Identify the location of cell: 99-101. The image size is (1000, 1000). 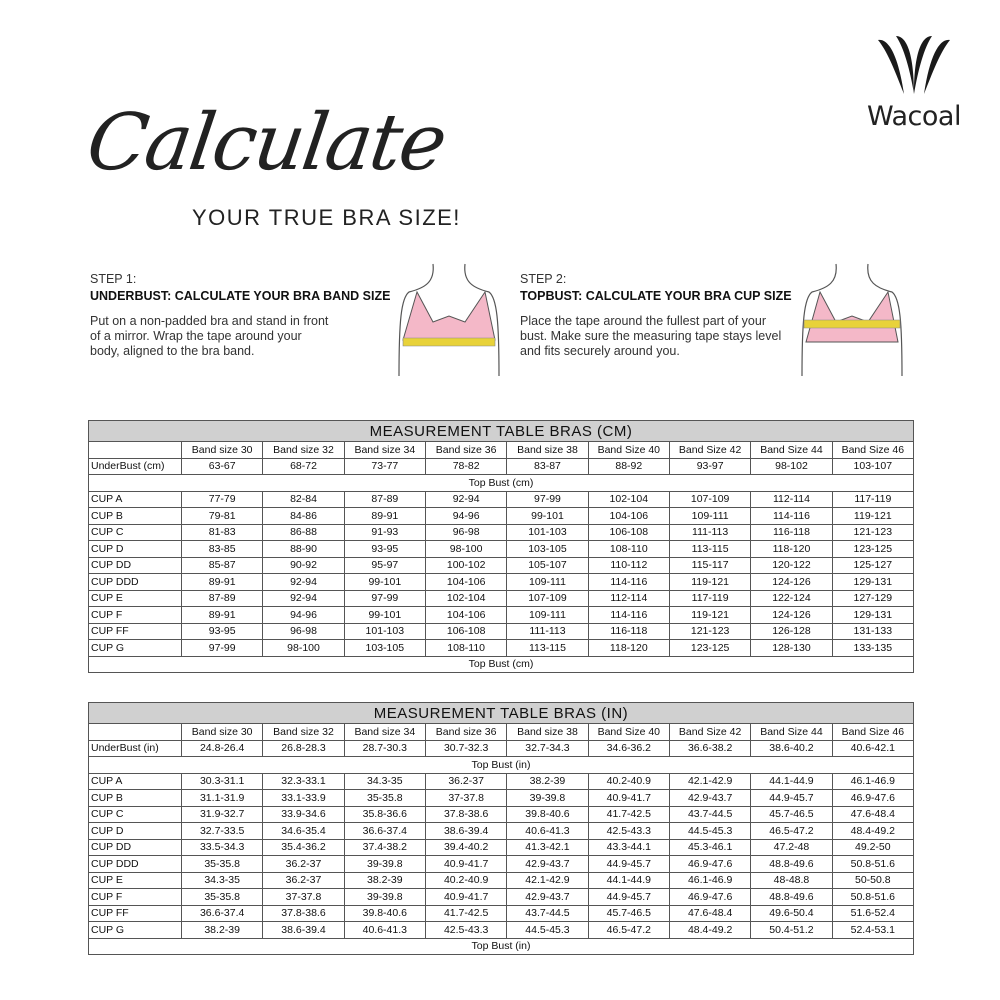
(384, 615).